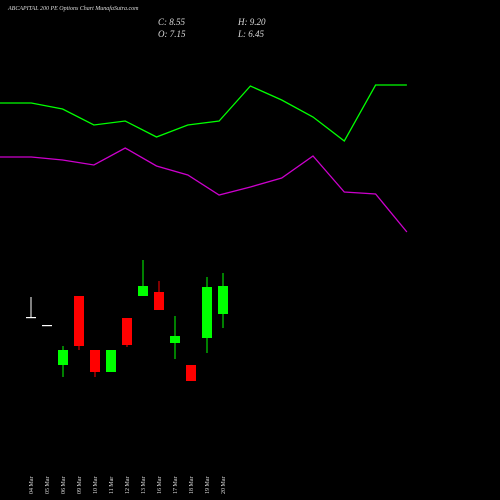 The image size is (500, 500). What do you see at coordinates (96, 486) in the screenshot?
I see `x-tick-label: 10 Mar` at bounding box center [96, 486].